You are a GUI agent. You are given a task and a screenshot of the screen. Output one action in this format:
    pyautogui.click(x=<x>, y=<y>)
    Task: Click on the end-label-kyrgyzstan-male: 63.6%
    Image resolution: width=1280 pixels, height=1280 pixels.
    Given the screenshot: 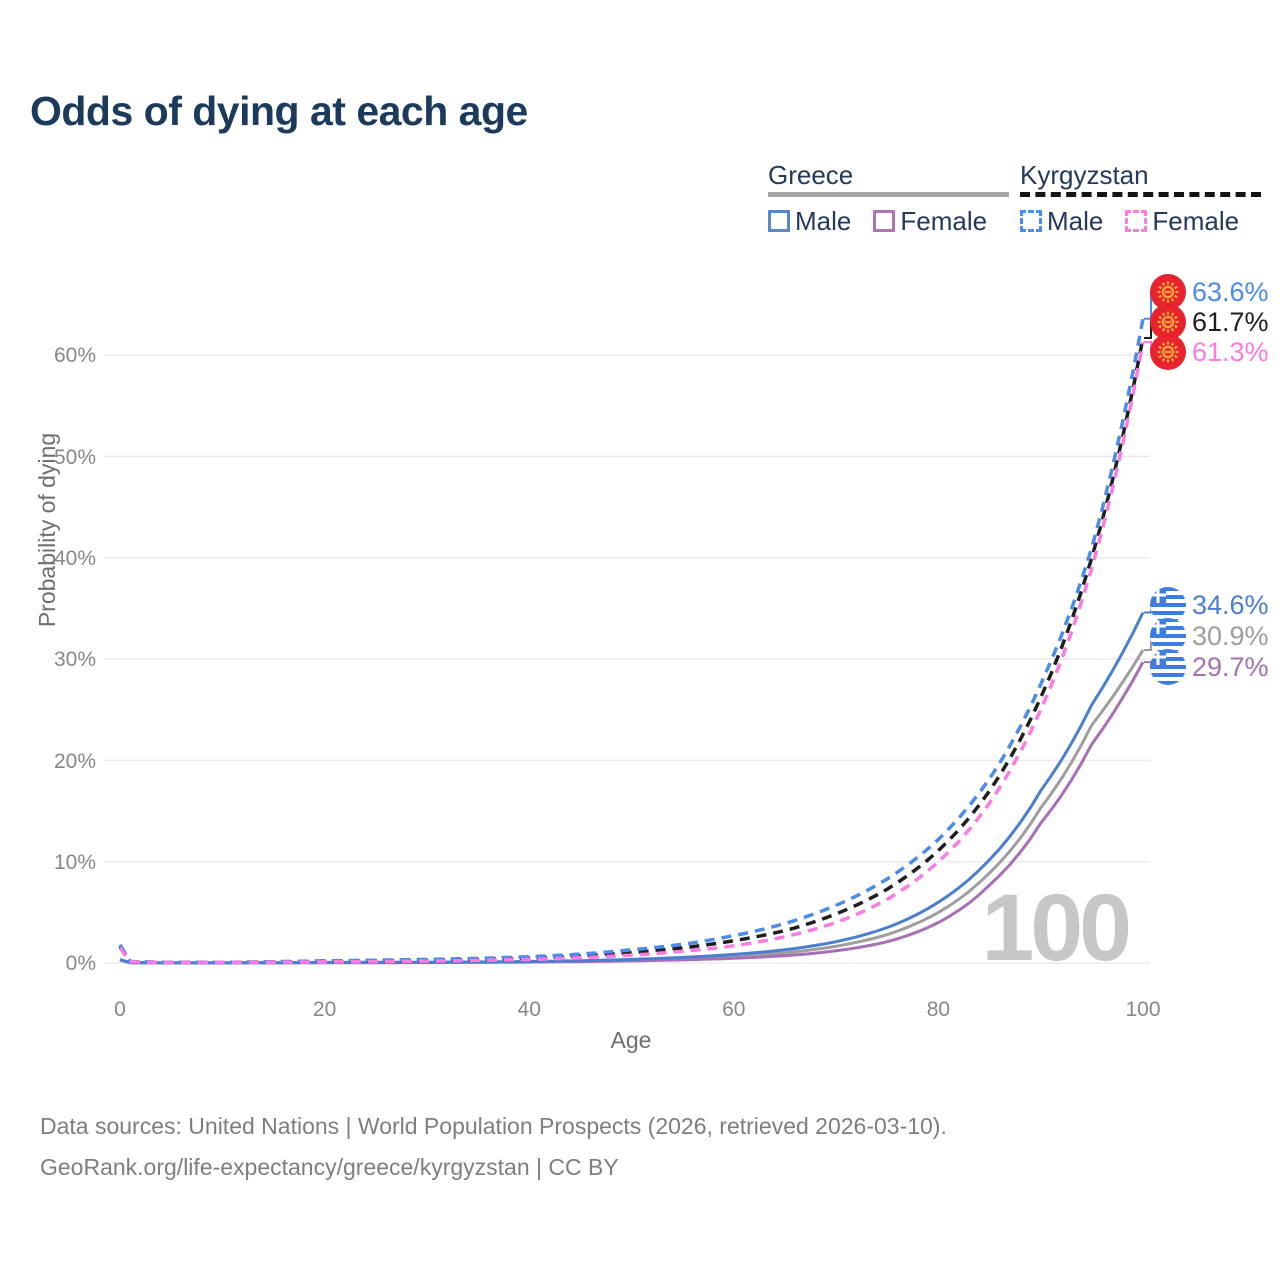 What is the action you would take?
    pyautogui.click(x=1206, y=297)
    